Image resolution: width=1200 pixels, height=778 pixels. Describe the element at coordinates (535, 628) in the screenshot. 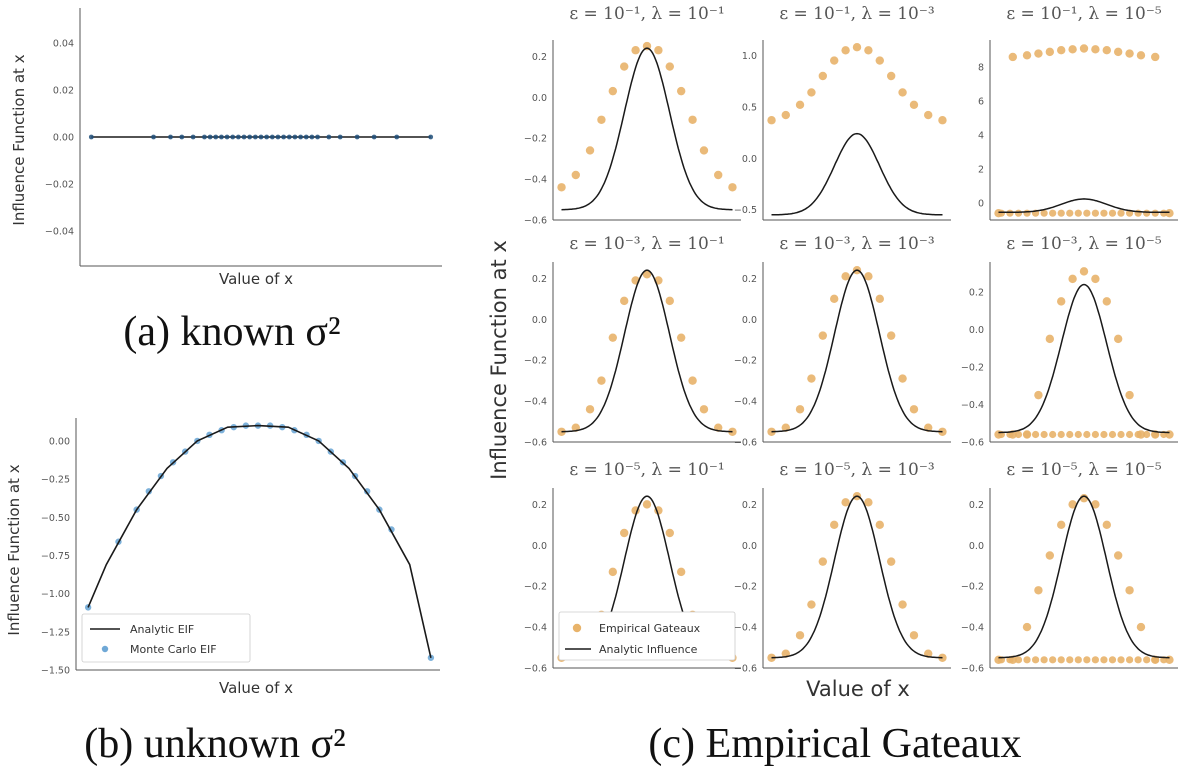

I see `subplot-r2c0-ytick-label: −0.4` at that location.